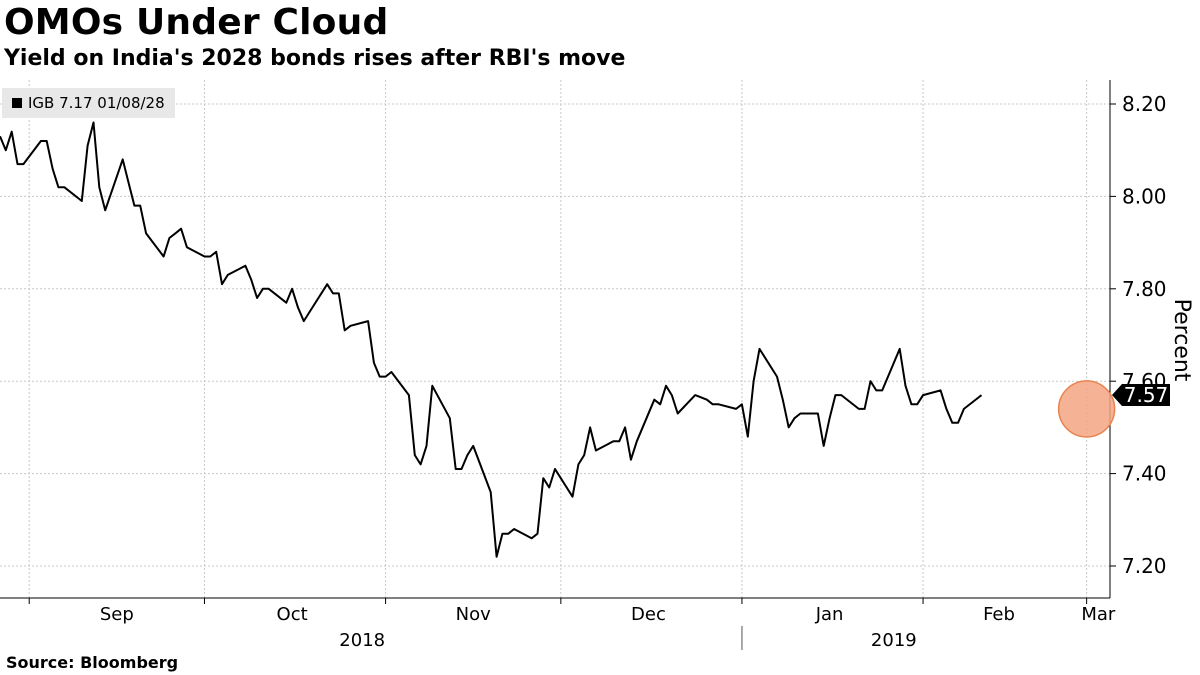 This screenshot has height=675, width=1200. I want to click on y-tick-label: 7.40, so click(1144, 474).